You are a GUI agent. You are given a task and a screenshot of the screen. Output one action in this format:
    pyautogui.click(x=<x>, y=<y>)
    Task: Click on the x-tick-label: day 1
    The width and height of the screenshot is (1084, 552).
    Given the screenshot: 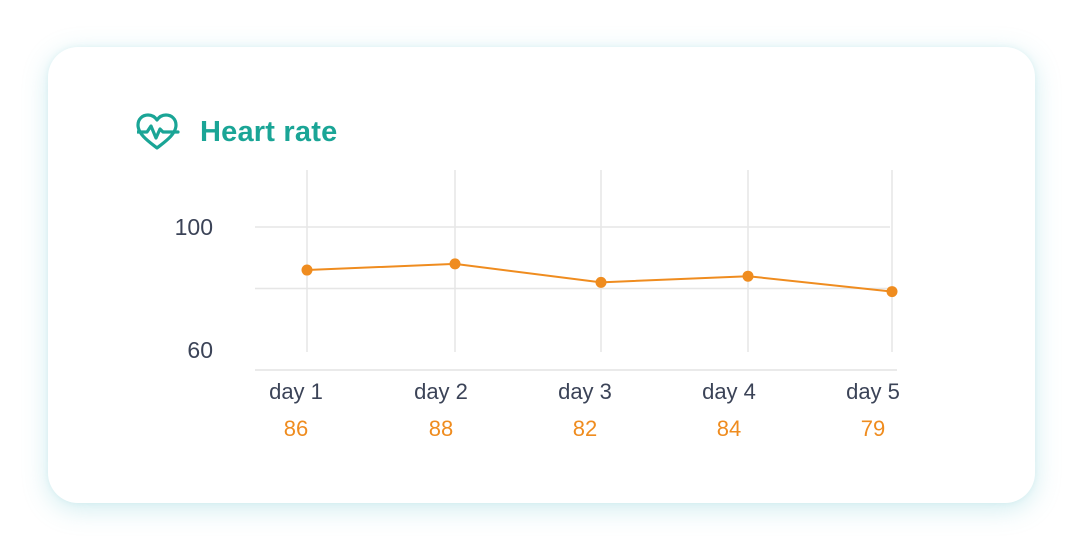 What is the action you would take?
    pyautogui.click(x=296, y=391)
    